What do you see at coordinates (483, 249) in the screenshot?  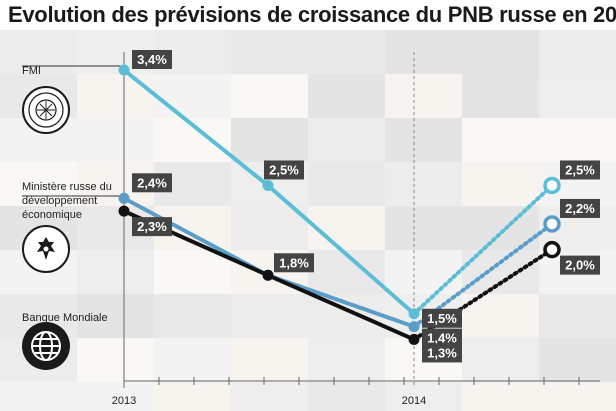 I see `series-forecast-line` at bounding box center [483, 249].